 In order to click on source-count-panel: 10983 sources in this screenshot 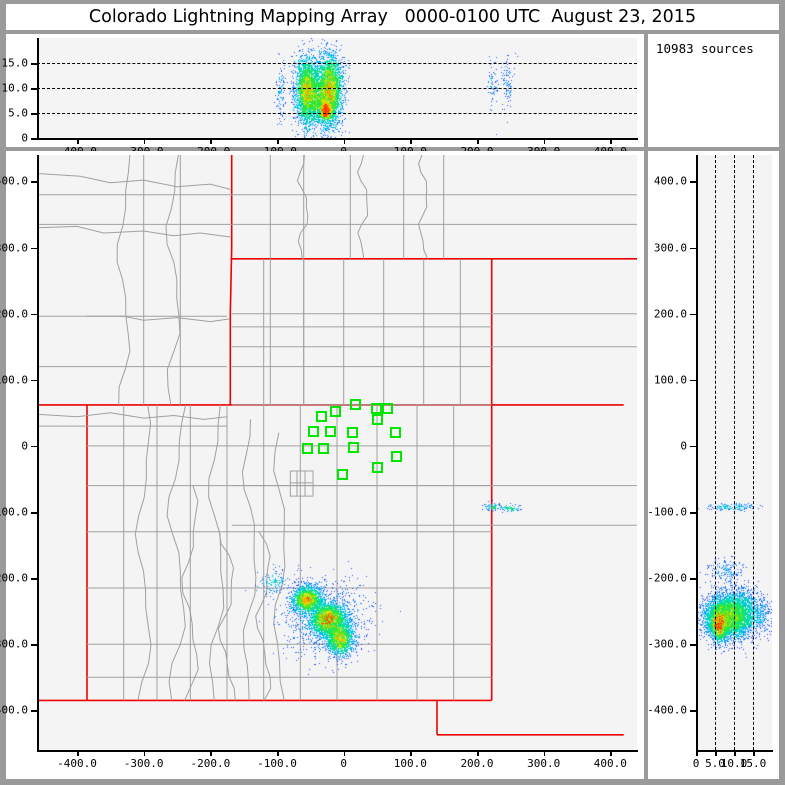, I will do `click(713, 90)`.